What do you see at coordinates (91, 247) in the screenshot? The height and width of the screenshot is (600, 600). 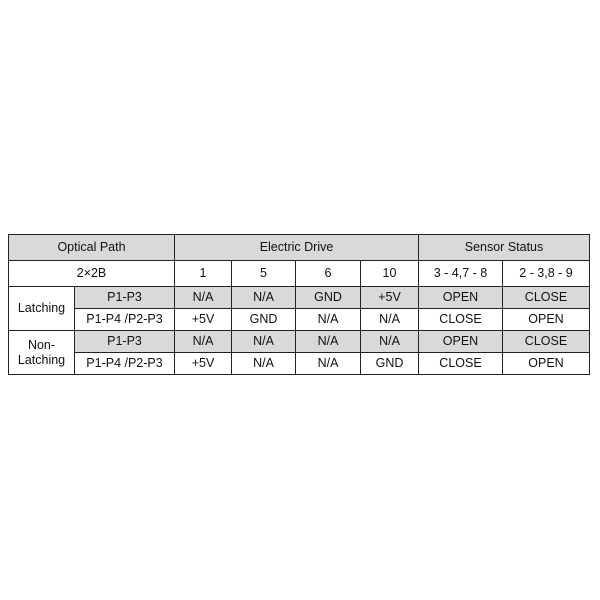 I see `header-optical-path: Optical Path` at bounding box center [91, 247].